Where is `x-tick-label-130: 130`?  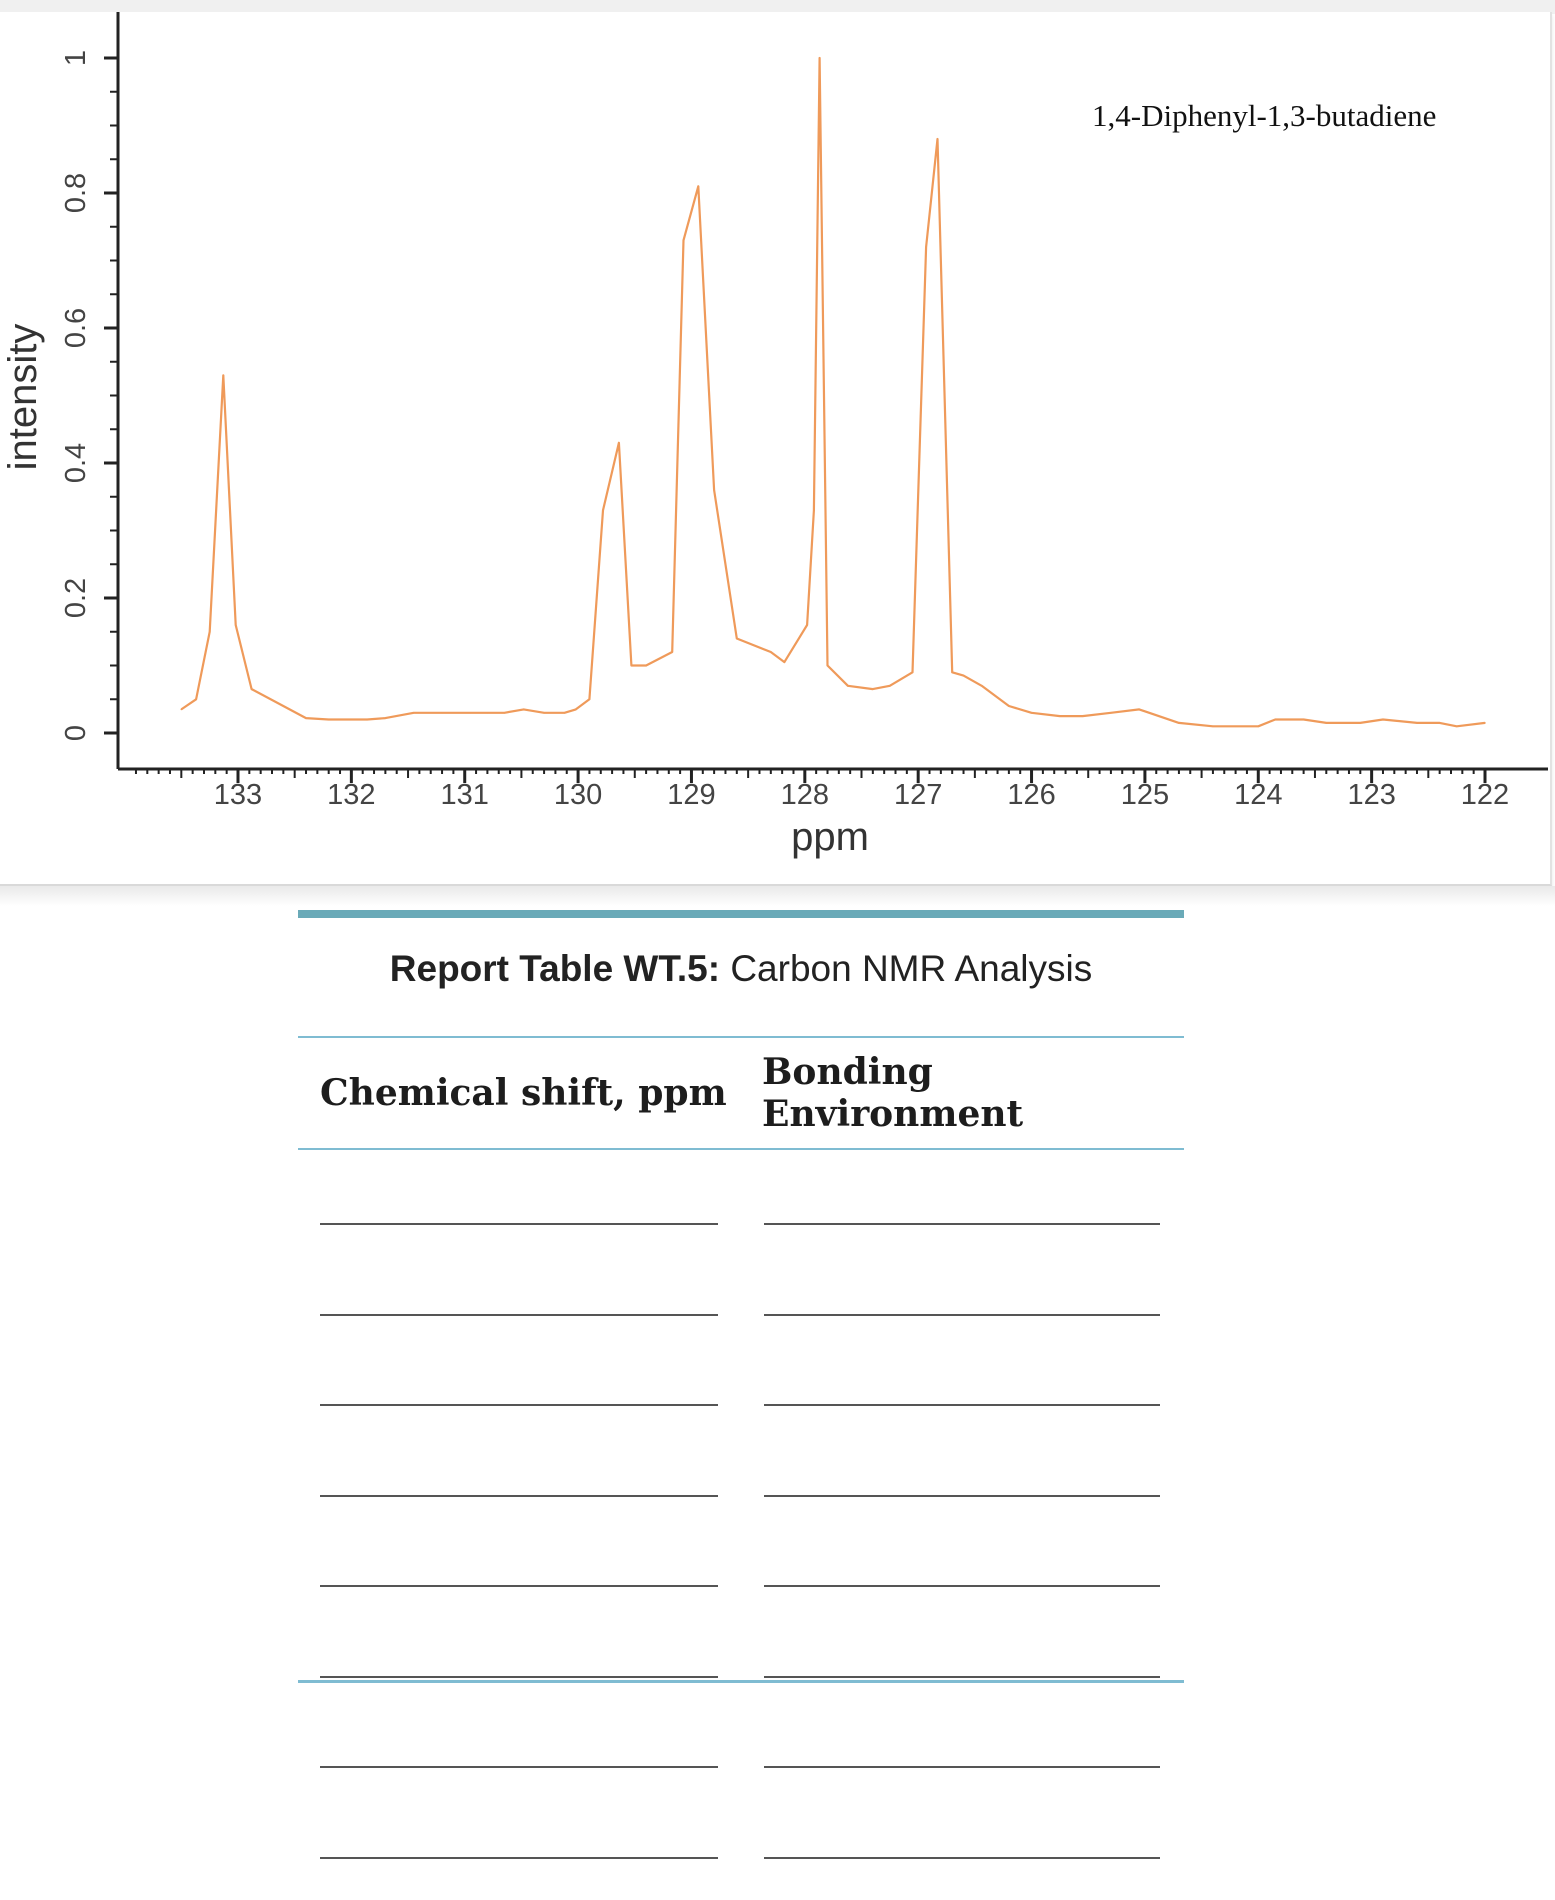
x-tick-label-130: 130 is located at coordinates (578, 795).